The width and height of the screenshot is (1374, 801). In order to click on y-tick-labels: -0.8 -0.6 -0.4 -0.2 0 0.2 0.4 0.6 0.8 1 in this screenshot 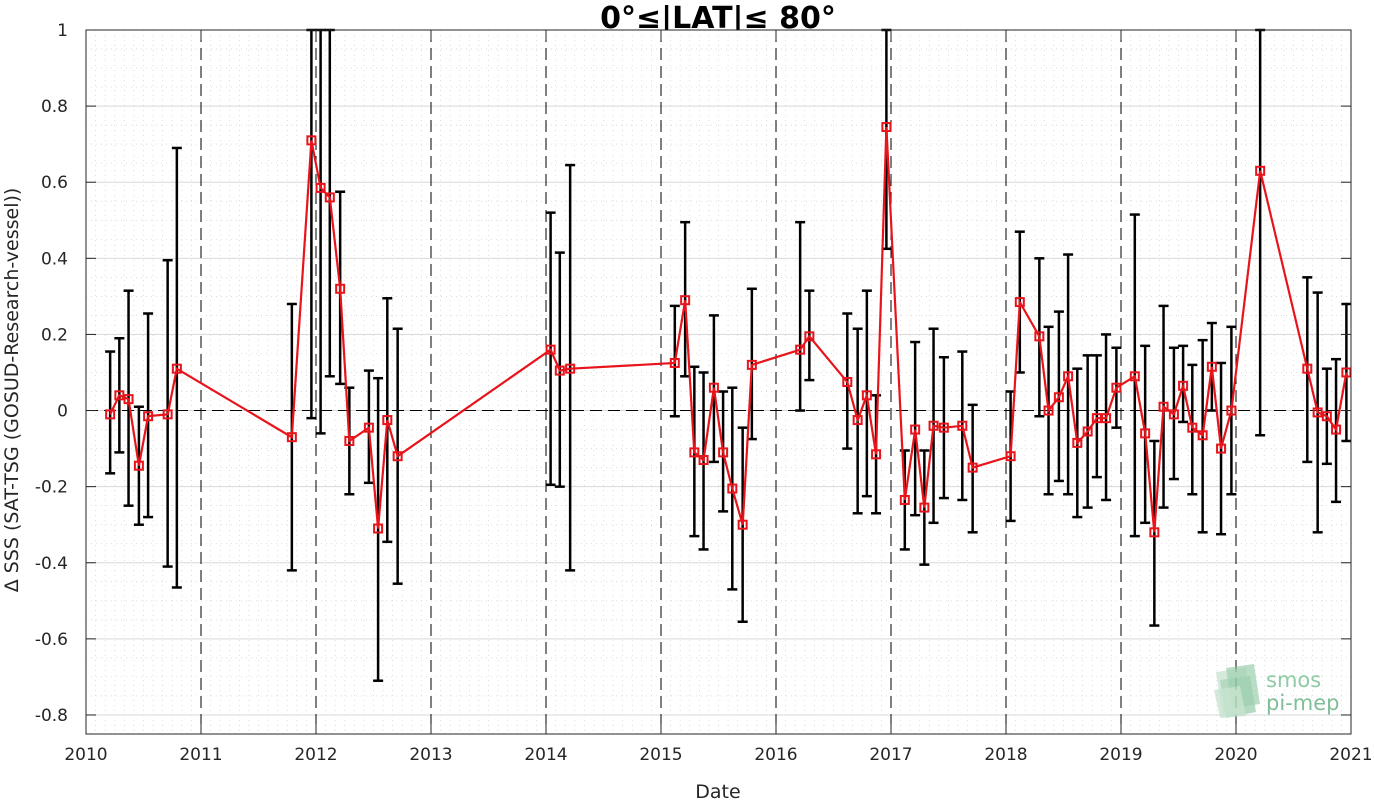, I will do `click(51, 373)`.